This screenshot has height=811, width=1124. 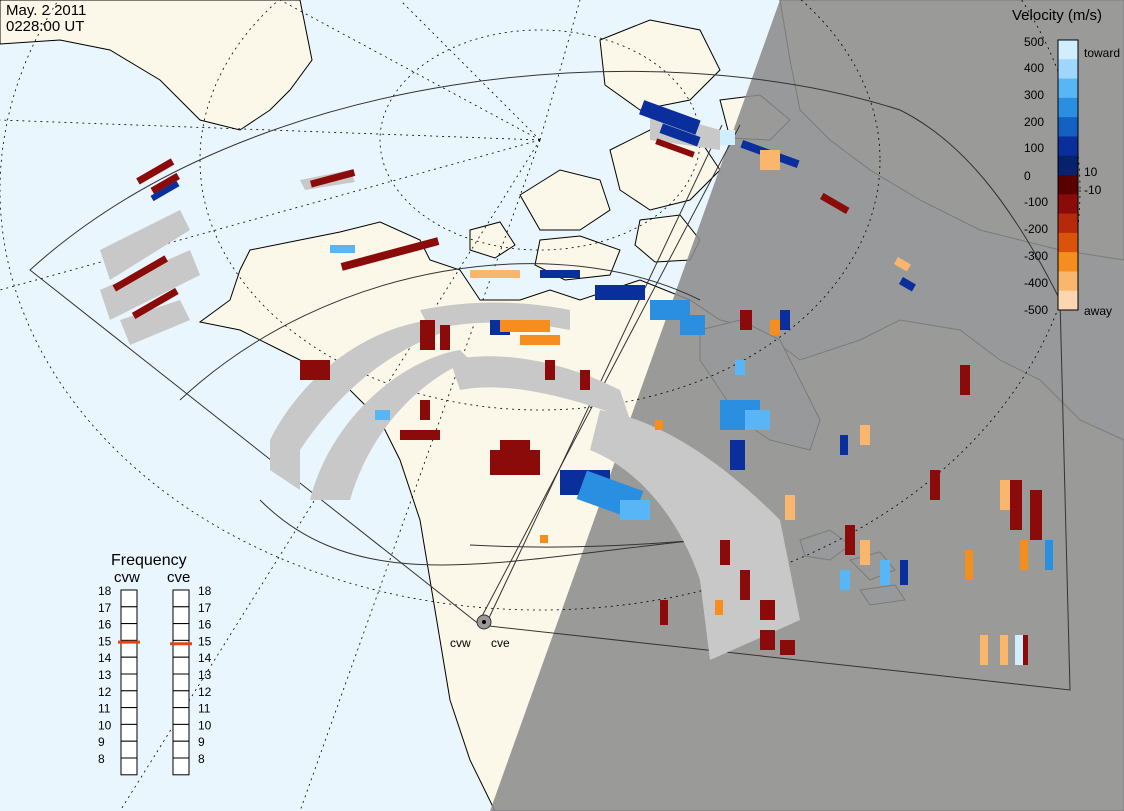 What do you see at coordinates (1036, 229) in the screenshot?
I see `legend-tick-label: -200` at bounding box center [1036, 229].